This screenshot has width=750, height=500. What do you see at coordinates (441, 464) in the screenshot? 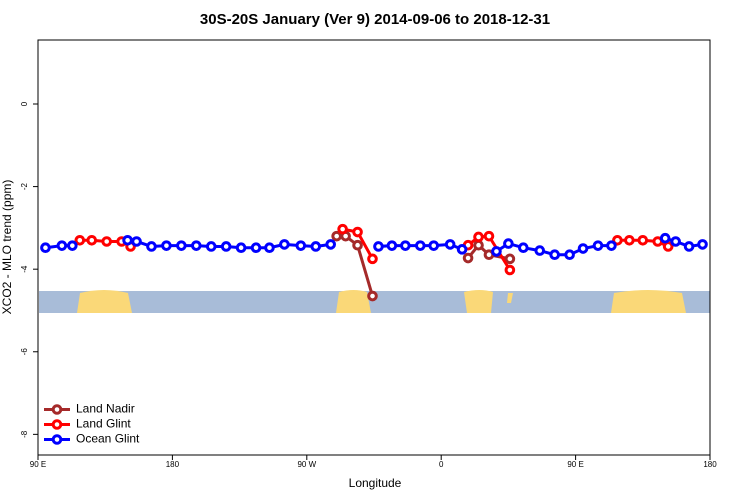
I see `x-tick-label: 0` at bounding box center [441, 464].